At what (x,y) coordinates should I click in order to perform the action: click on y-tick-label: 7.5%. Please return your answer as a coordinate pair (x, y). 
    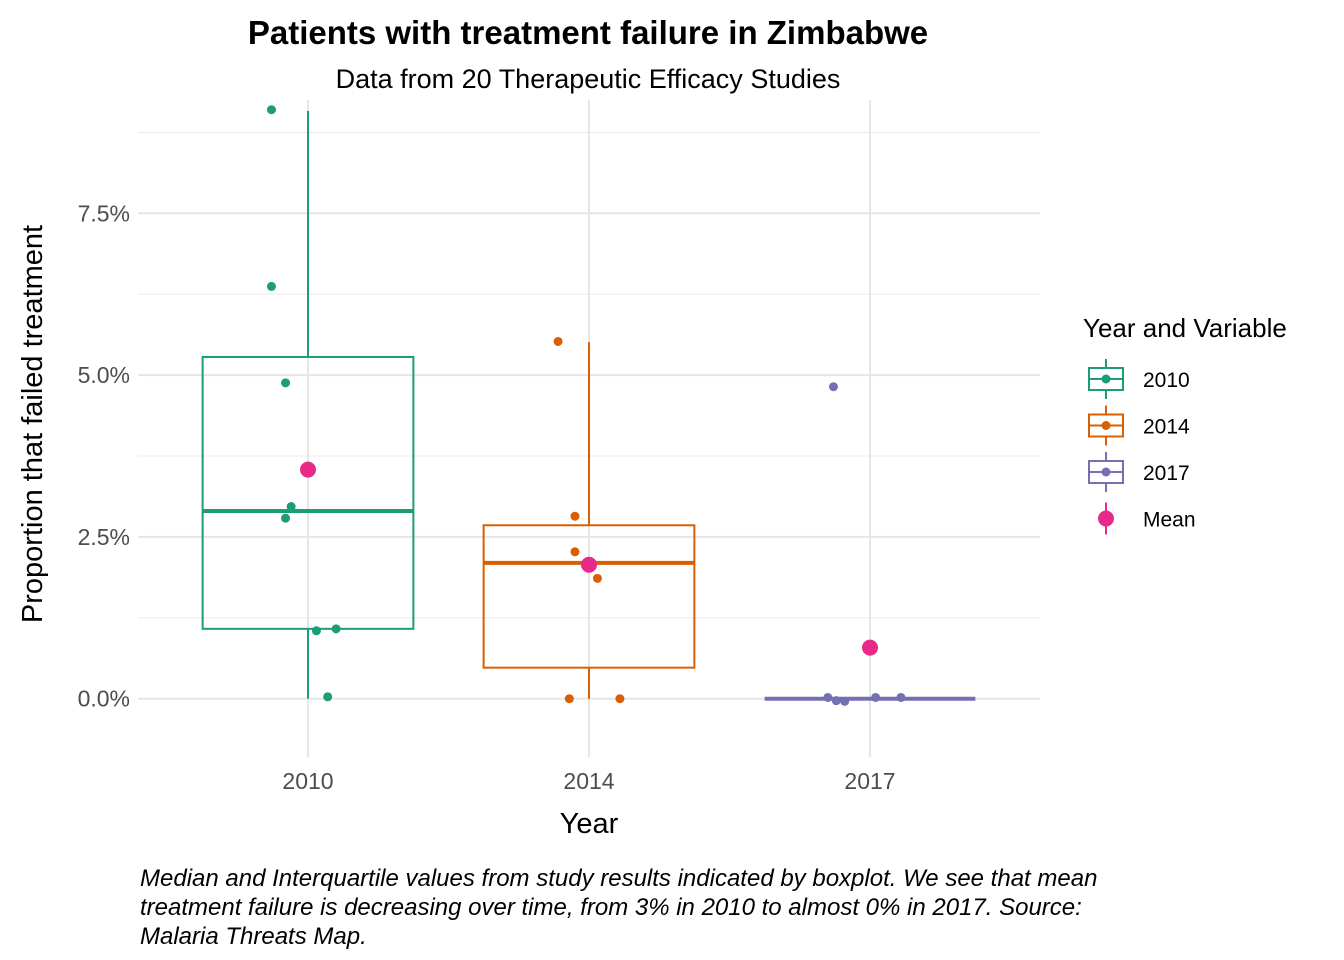
    Looking at the image, I should click on (104, 213).